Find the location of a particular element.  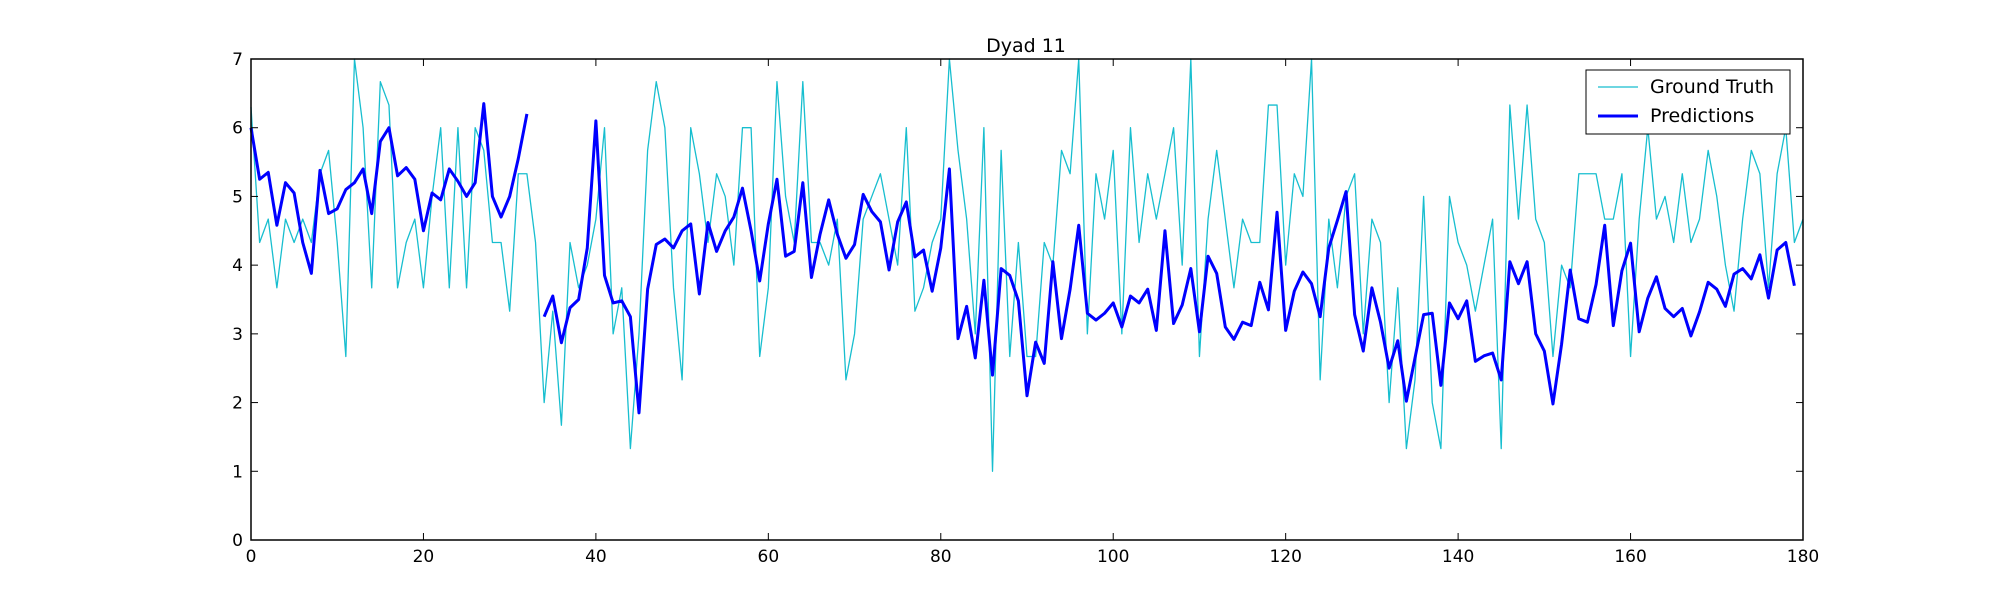

legend-label-predictions: Predictions is located at coordinates (1702, 116).